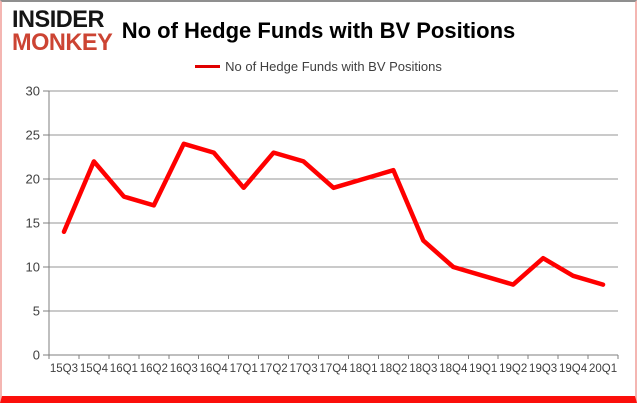 Image resolution: width=637 pixels, height=408 pixels. What do you see at coordinates (244, 369) in the screenshot?
I see `x-axis-label: 17Q1` at bounding box center [244, 369].